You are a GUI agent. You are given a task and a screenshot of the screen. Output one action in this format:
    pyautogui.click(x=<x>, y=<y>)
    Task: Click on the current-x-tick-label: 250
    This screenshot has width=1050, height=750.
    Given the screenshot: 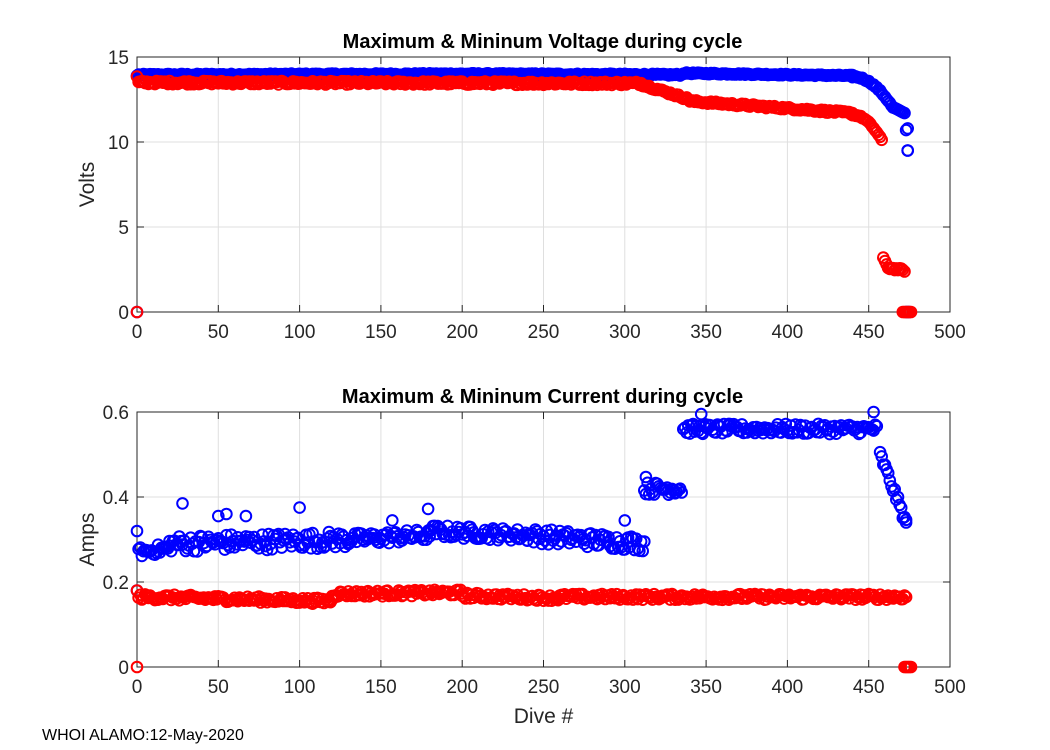 What is the action you would take?
    pyautogui.click(x=544, y=687)
    